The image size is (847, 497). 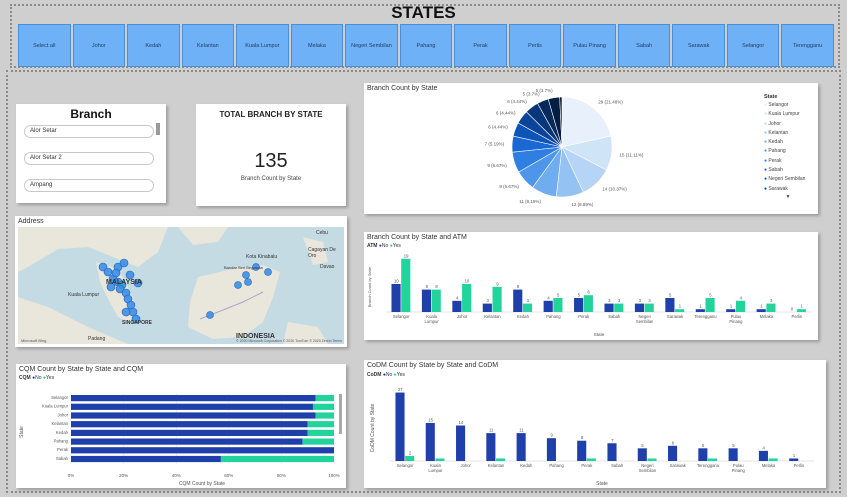 I want to click on state-slicer-button: Kedah, so click(x=153, y=45).